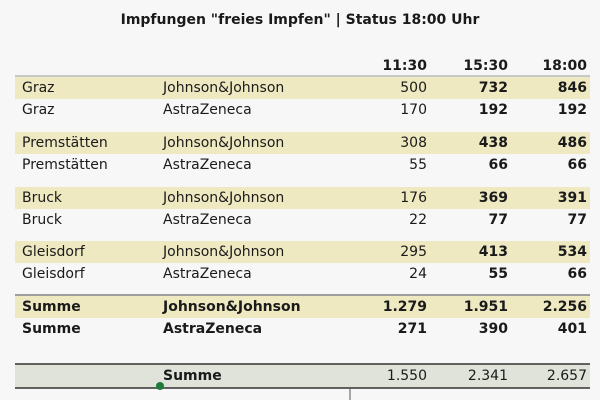  I want to click on number-cell: 438, so click(493, 143).